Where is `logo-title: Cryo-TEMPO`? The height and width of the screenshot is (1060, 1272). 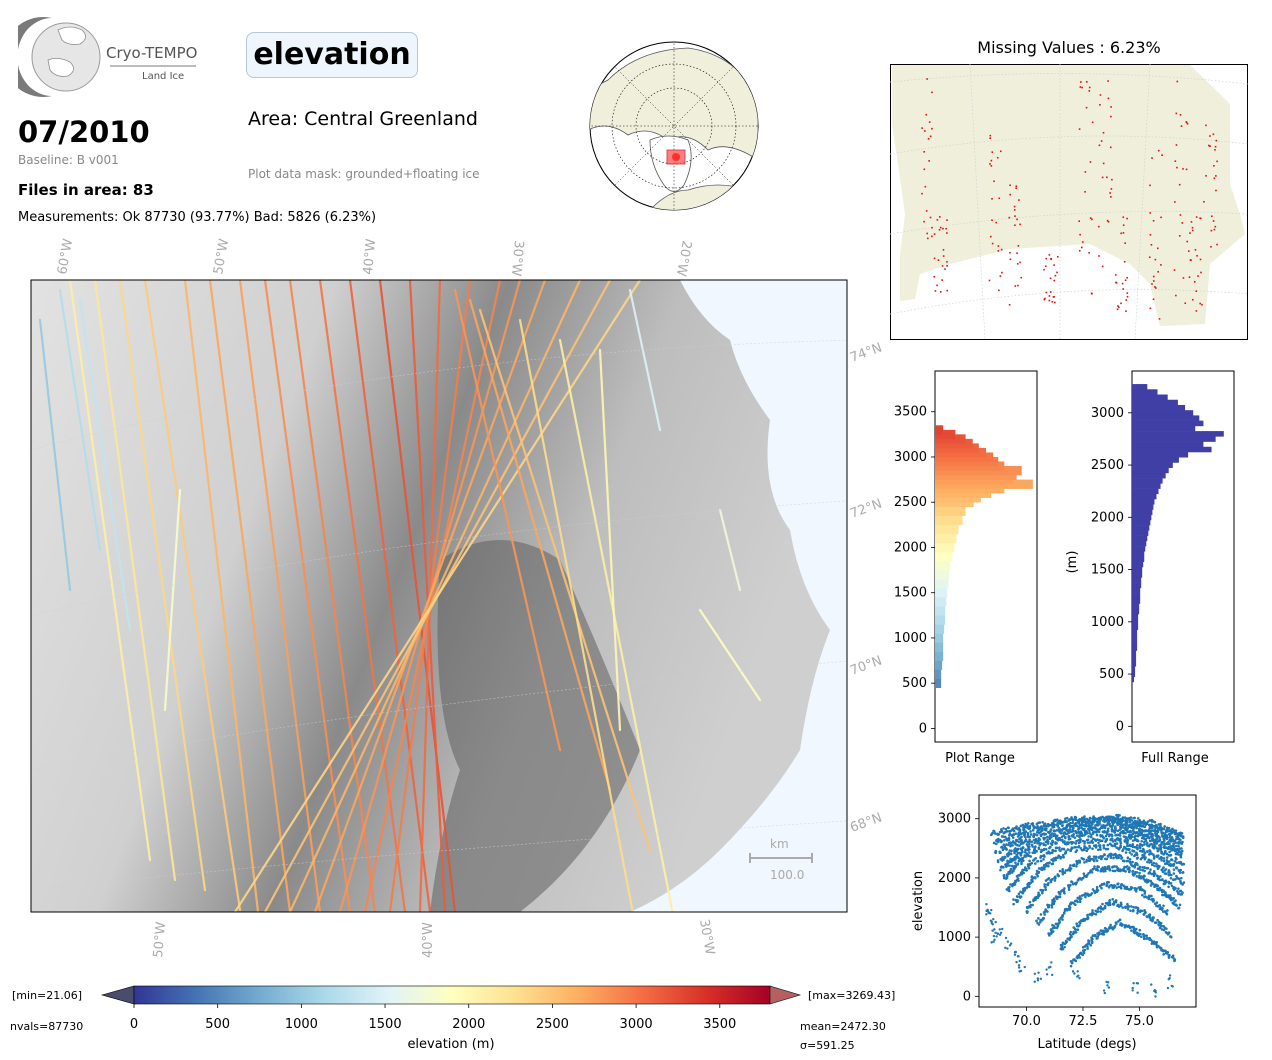 logo-title: Cryo-TEMPO is located at coordinates (151, 53).